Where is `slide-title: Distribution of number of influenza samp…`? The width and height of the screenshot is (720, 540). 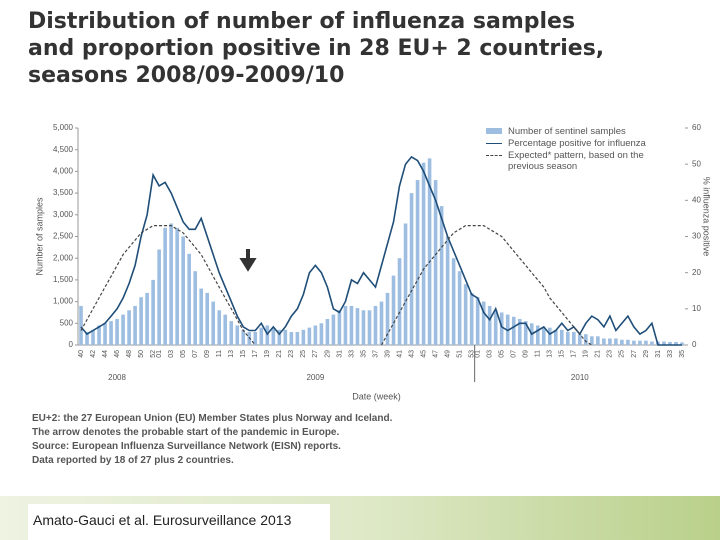
slide-title: Distribution of number of influenza samp… is located at coordinates (368, 48).